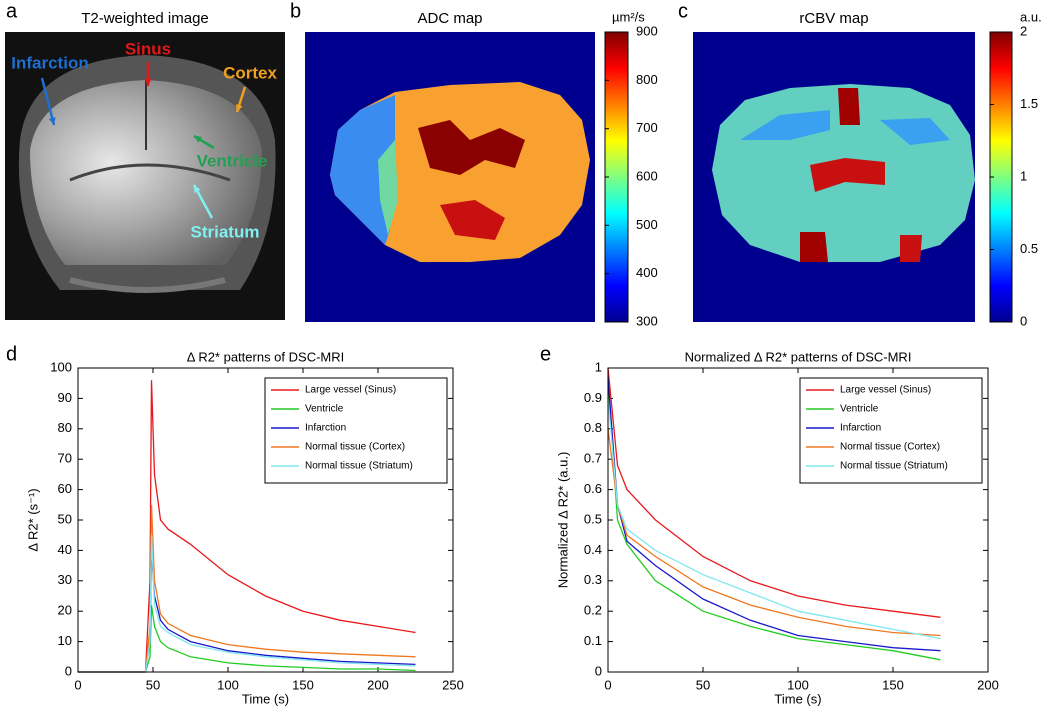 Image resolution: width=1050 pixels, height=710 pixels. I want to click on y-axis-label: Normalized Δ R2* (a.u.), so click(562, 520).